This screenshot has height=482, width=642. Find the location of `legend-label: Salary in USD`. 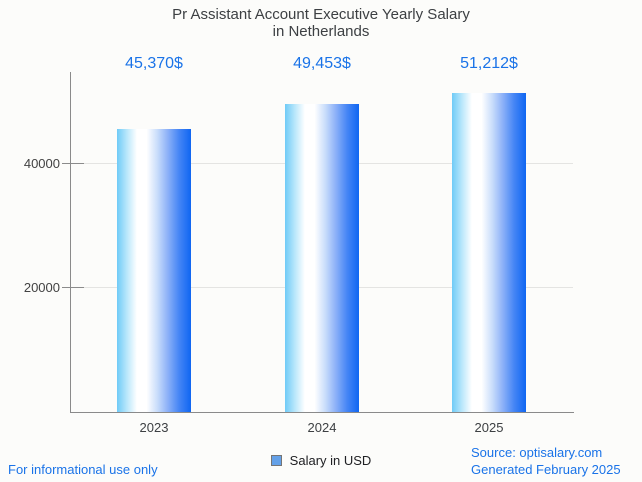

legend-label: Salary in USD is located at coordinates (330, 460).